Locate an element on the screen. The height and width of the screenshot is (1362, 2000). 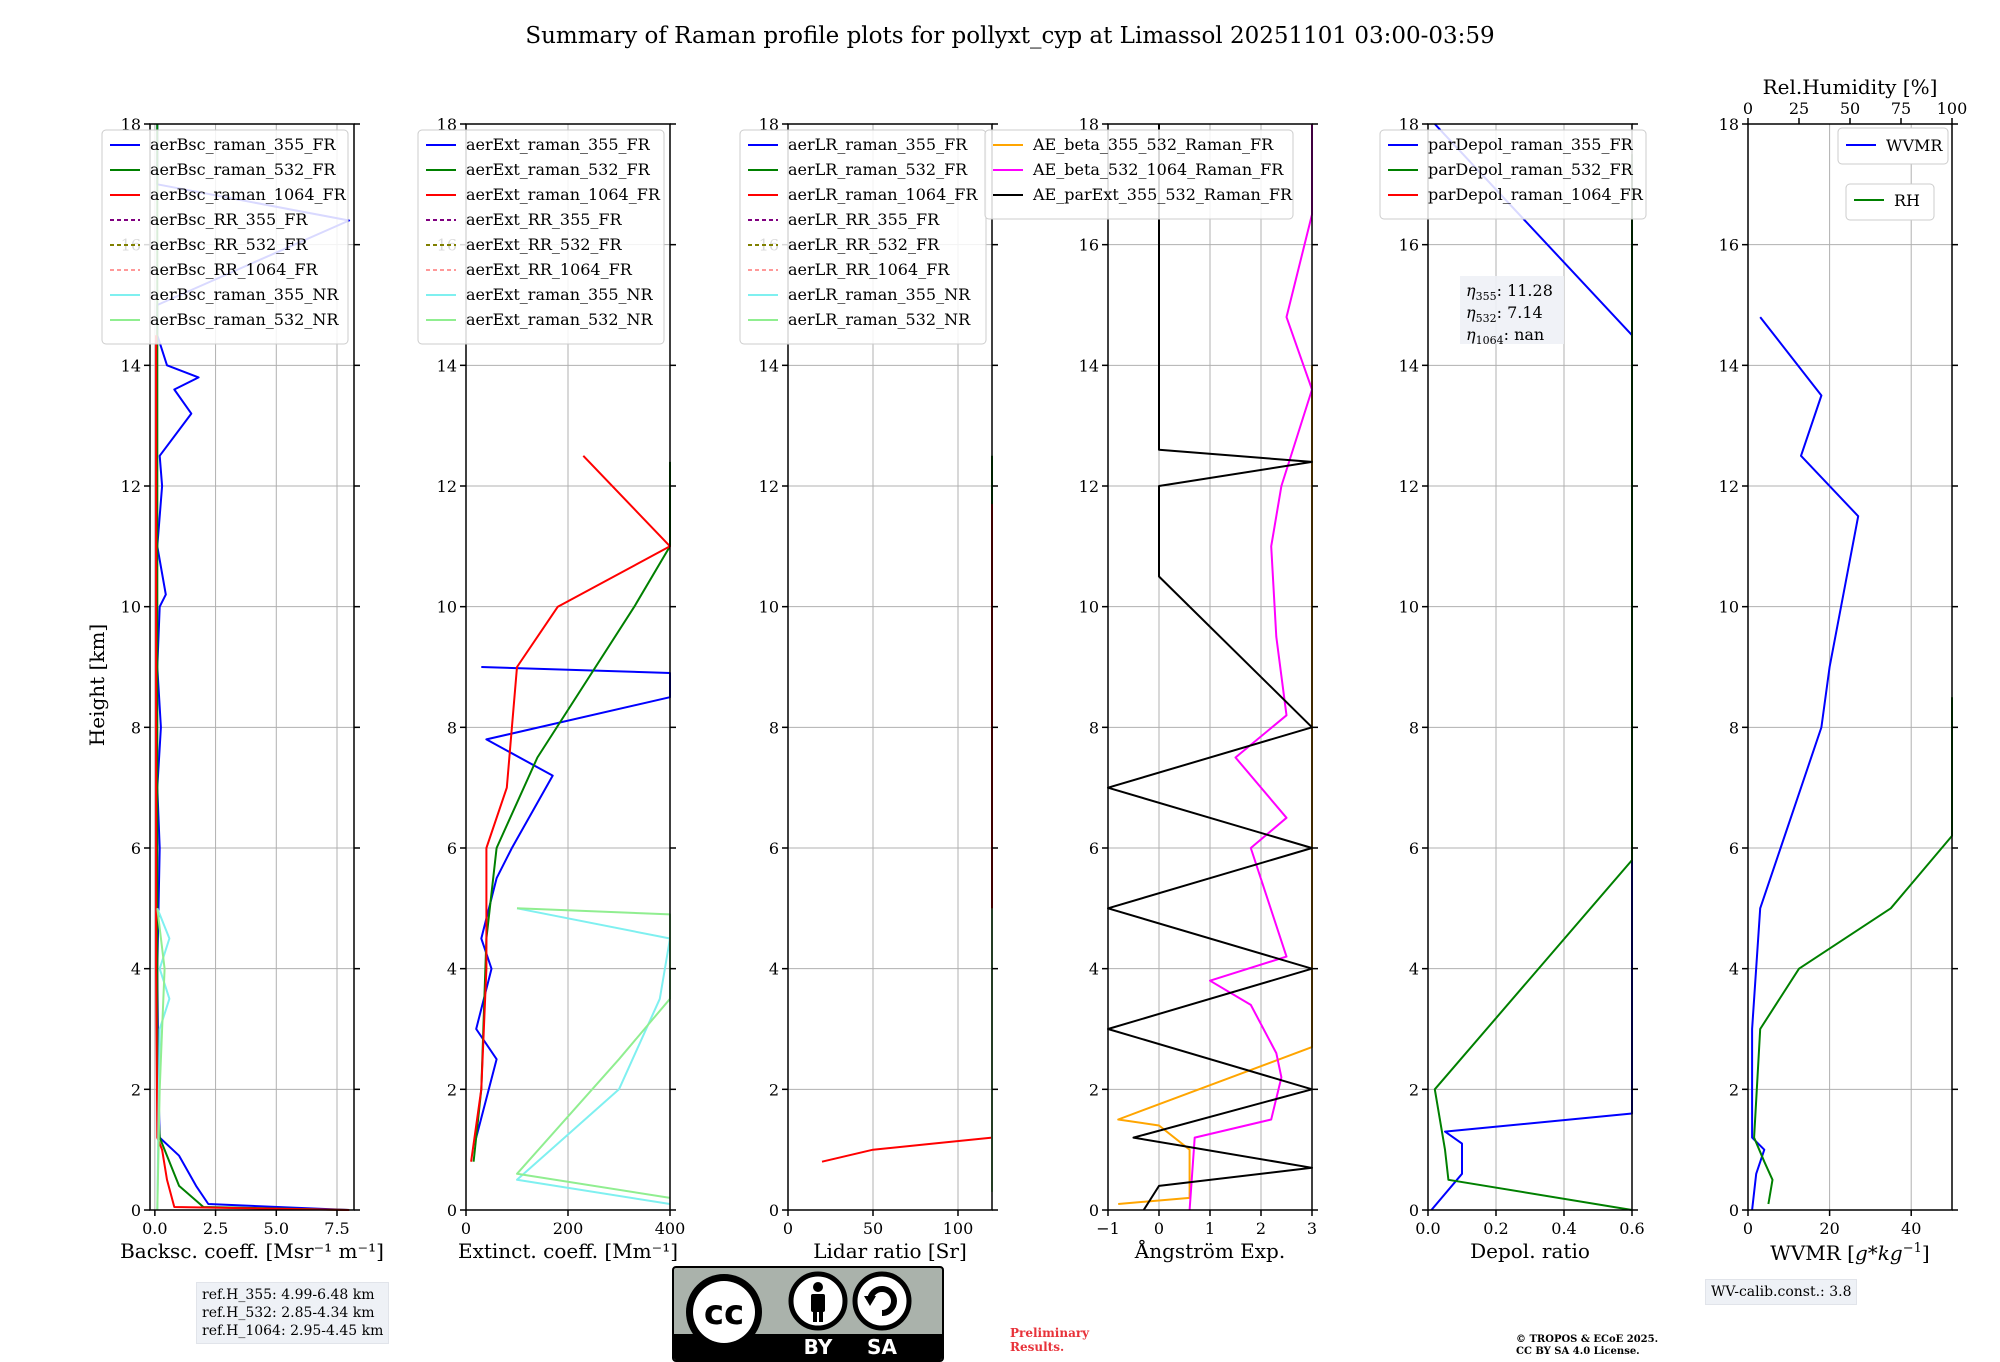
copyright-line-1: © TROPOS & ECoE 2025. is located at coordinates (1587, 1339).